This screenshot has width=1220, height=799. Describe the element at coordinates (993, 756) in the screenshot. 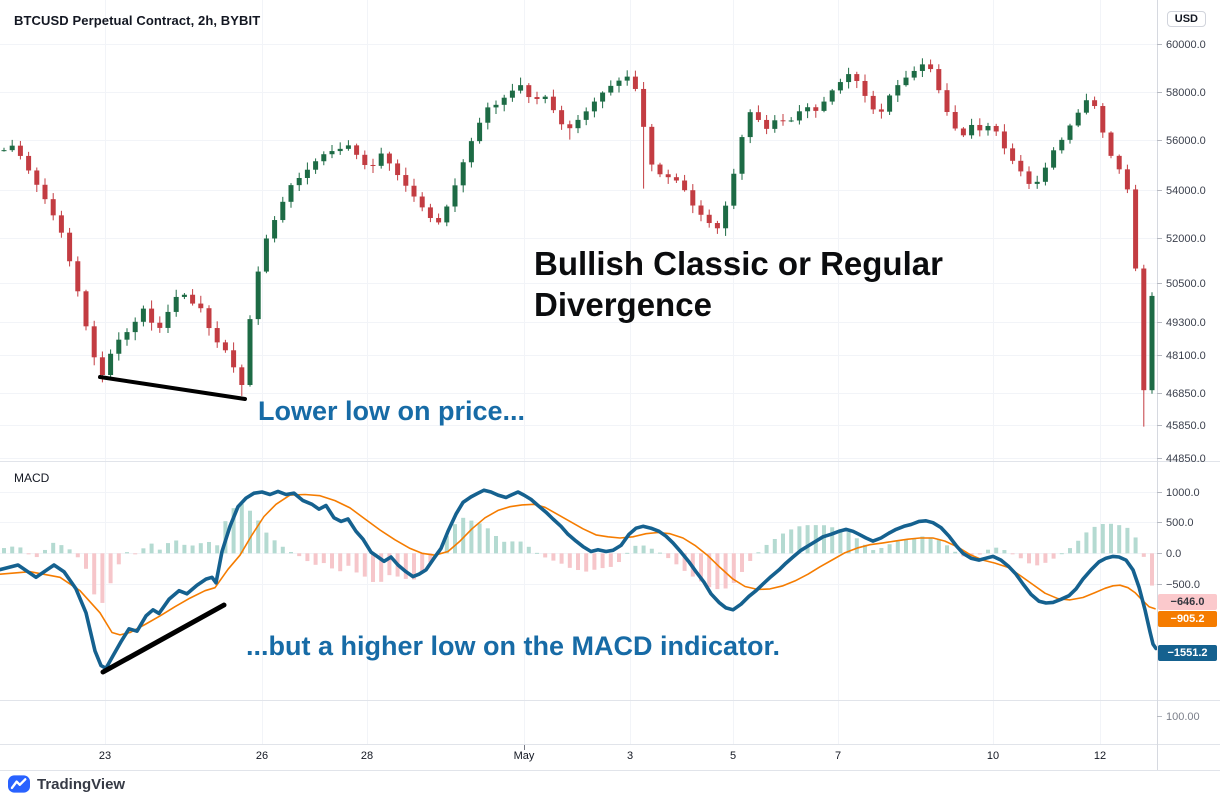

I see `svg-text: 10` at that location.